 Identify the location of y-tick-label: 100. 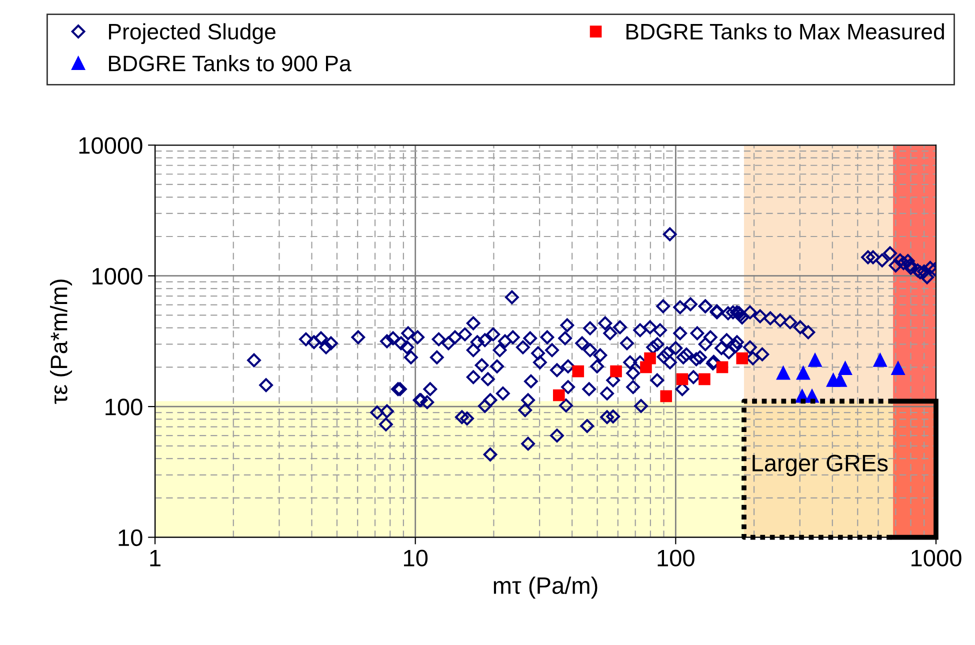
(124, 407).